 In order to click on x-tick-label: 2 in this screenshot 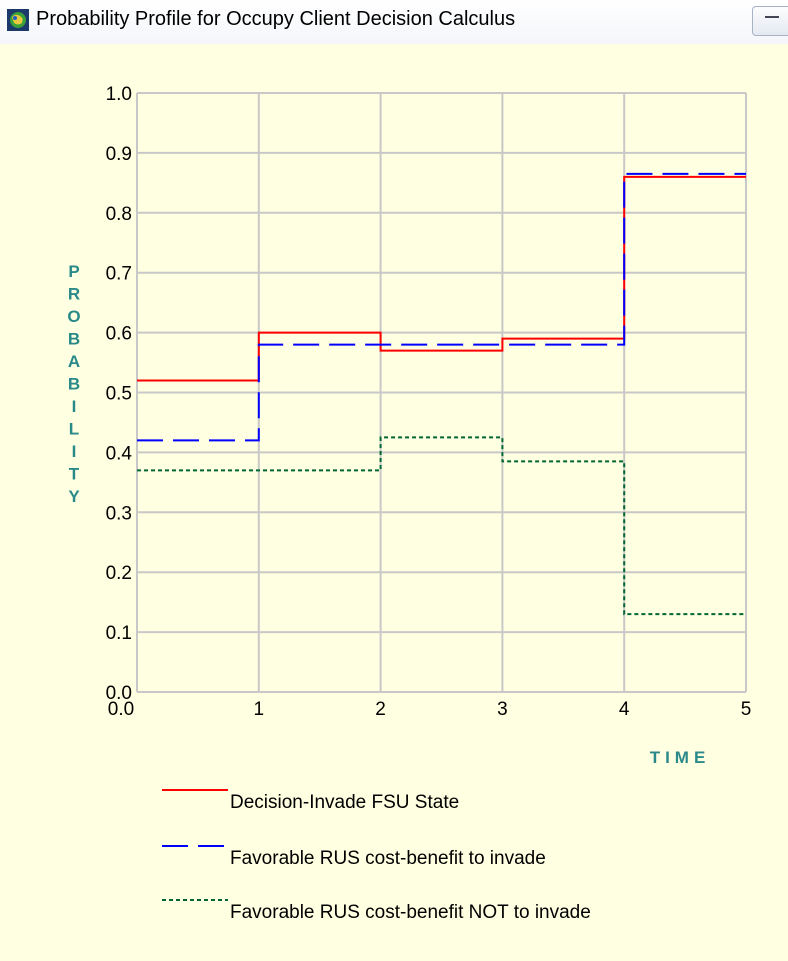, I will do `click(380, 709)`.